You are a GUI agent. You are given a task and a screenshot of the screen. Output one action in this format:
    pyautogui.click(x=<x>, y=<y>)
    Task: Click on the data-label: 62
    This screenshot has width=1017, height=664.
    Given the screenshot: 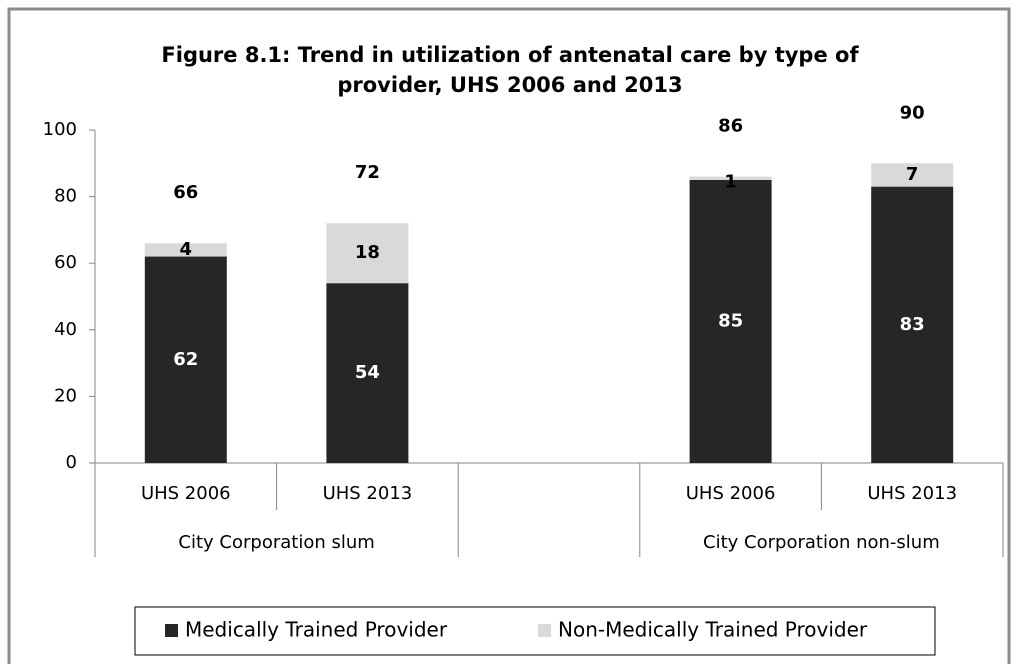 What is the action you would take?
    pyautogui.click(x=185, y=359)
    